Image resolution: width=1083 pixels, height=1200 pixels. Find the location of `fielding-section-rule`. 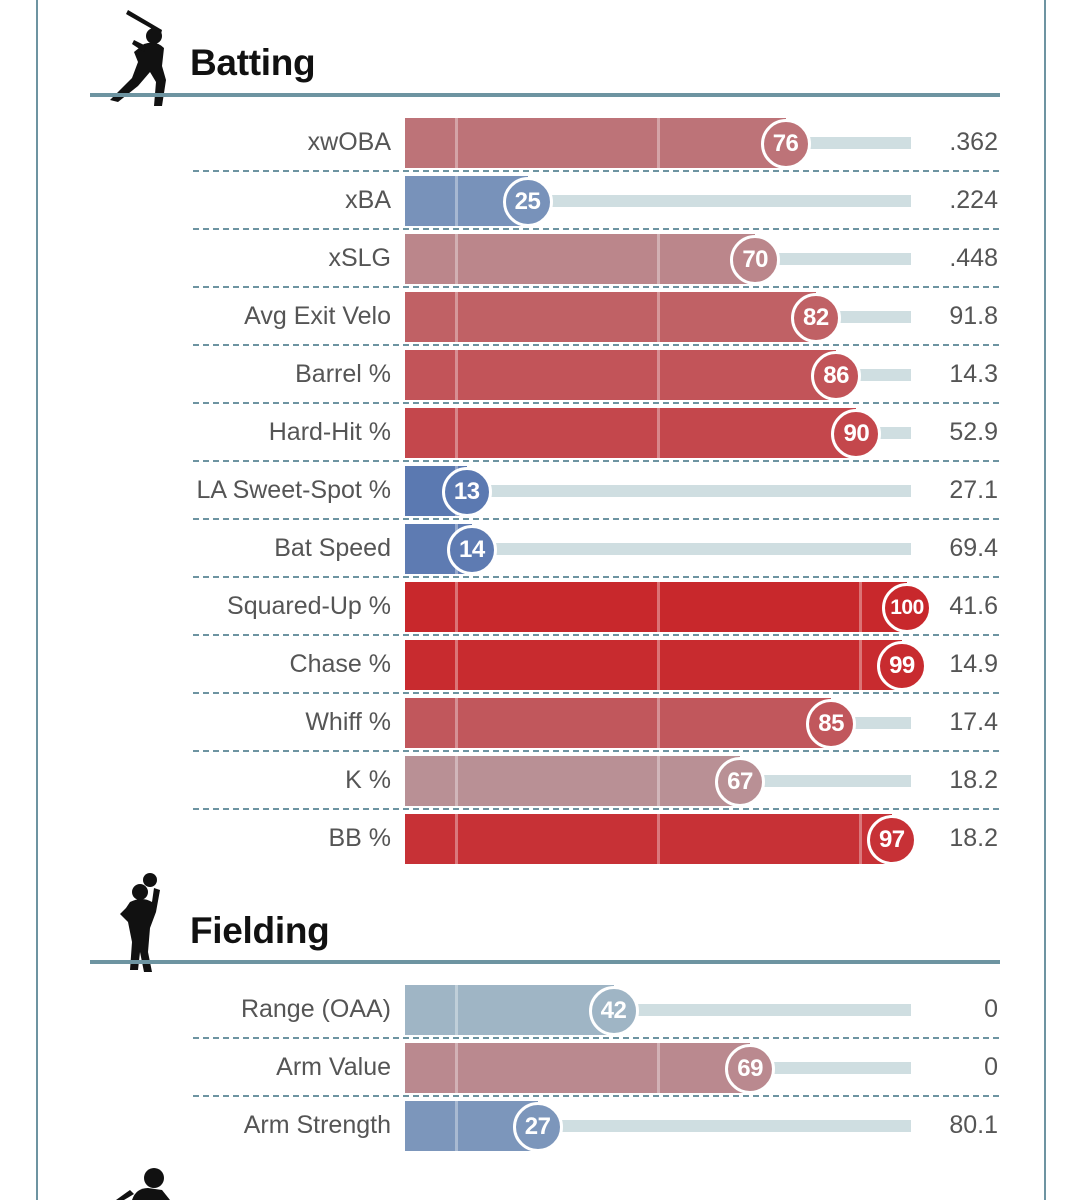

fielding-section-rule is located at coordinates (545, 962).